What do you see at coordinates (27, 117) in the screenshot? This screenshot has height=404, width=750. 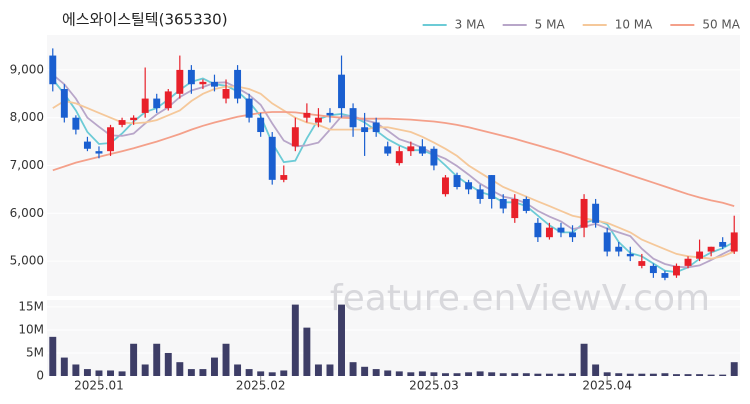 I see `y-tick-label: 8,000` at bounding box center [27, 117].